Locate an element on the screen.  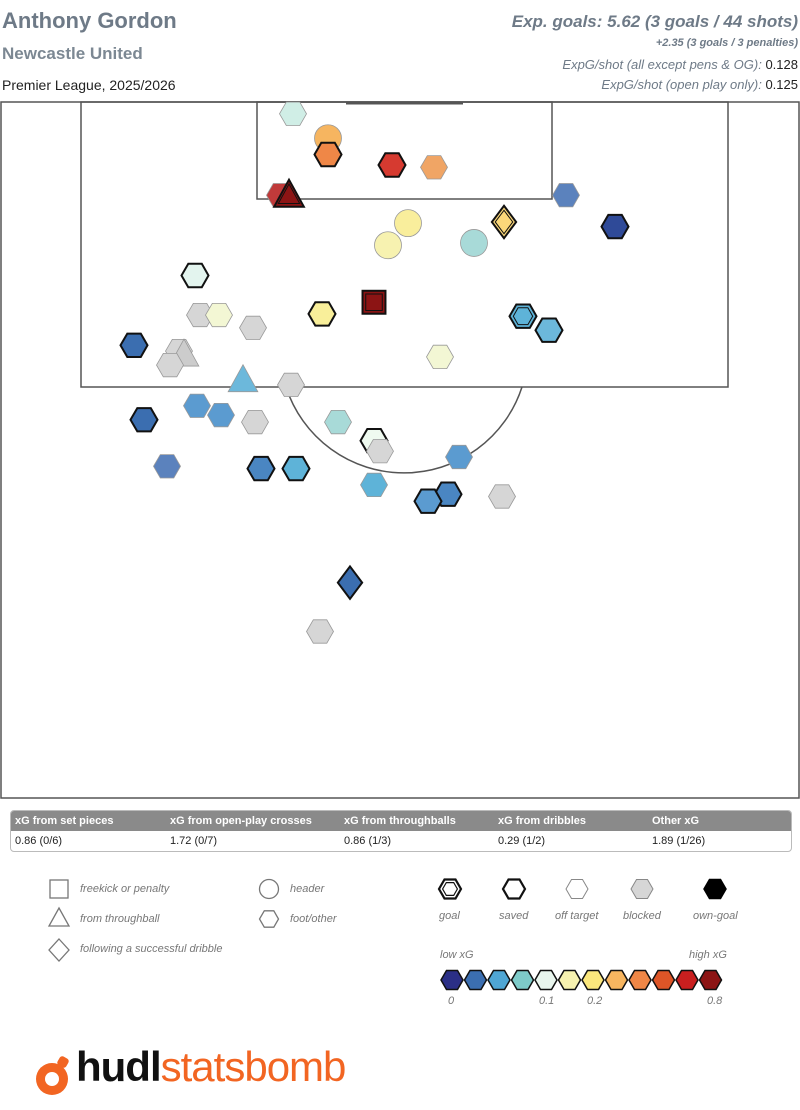
breakdown-value: 0.86 (1/3) is located at coordinates (368, 841).